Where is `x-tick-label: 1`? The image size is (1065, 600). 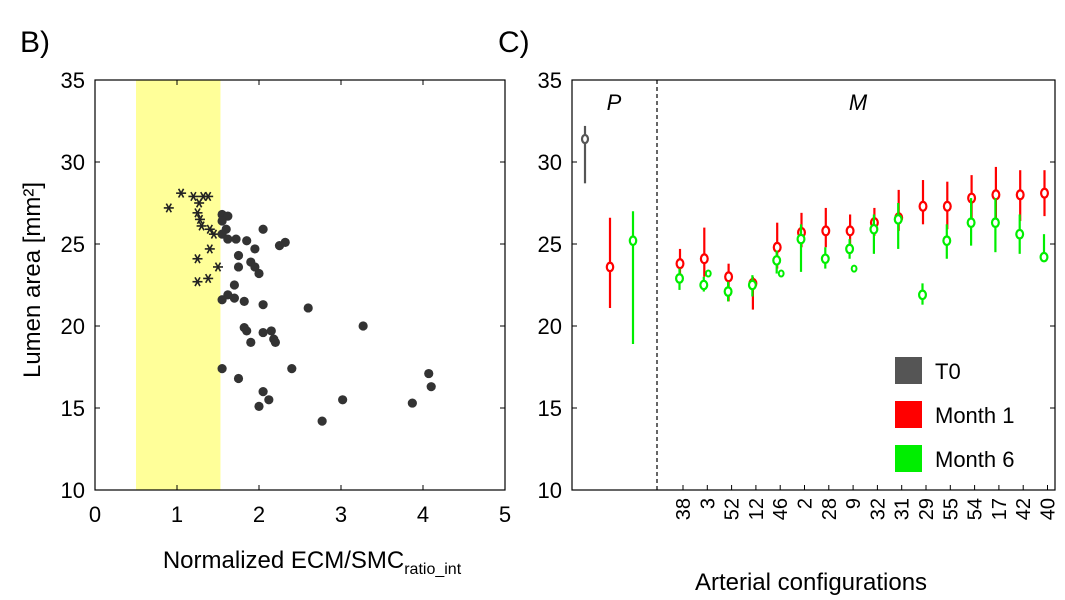 x-tick-label: 1 is located at coordinates (177, 514).